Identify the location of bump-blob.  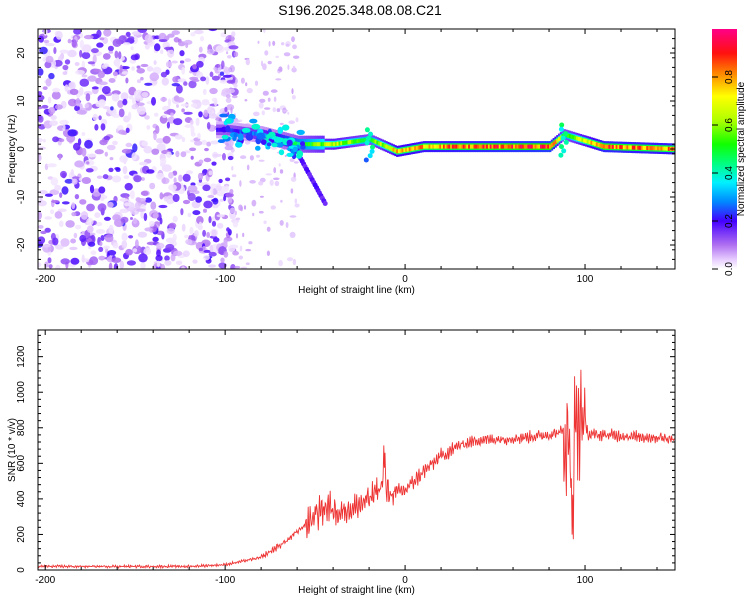
(372, 151).